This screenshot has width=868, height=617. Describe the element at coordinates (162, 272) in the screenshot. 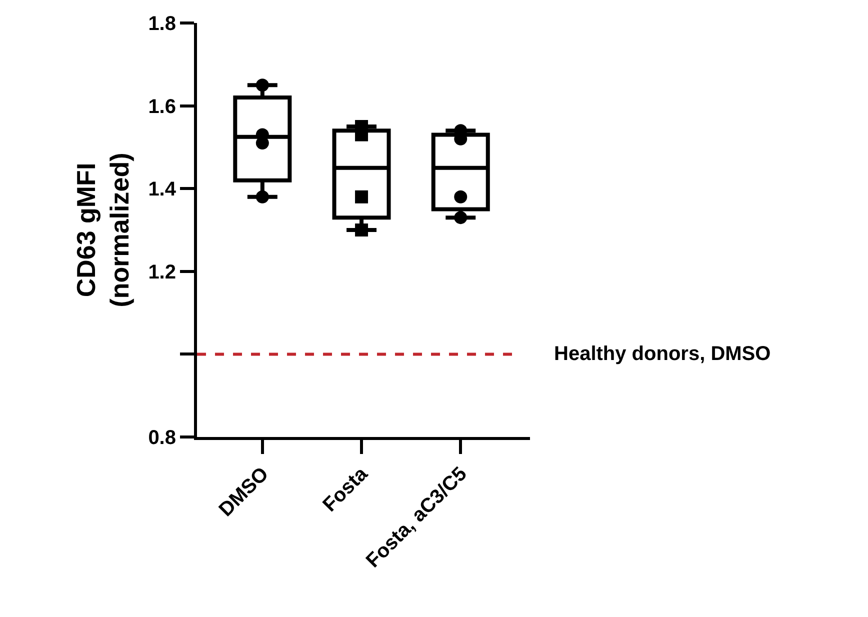

I see `y-tick-label: 1.2` at that location.